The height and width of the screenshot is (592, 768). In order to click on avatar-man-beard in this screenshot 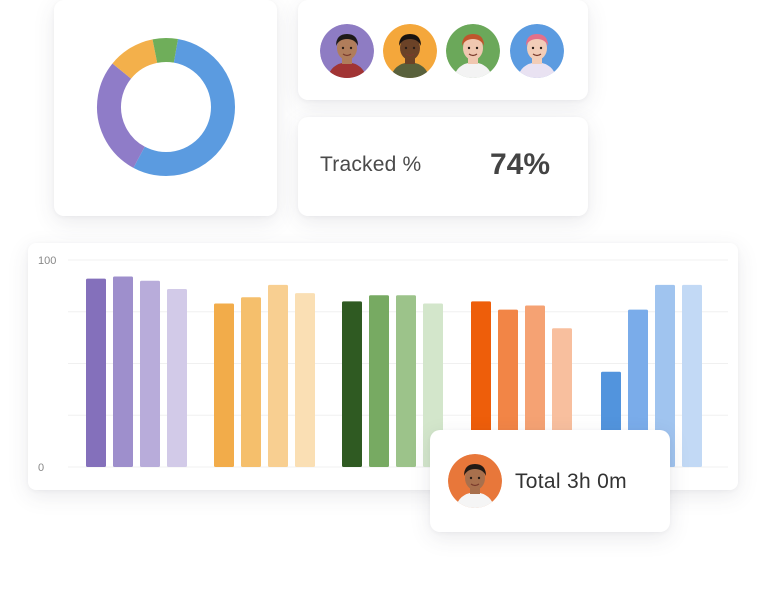, I will do `click(475, 481)`.